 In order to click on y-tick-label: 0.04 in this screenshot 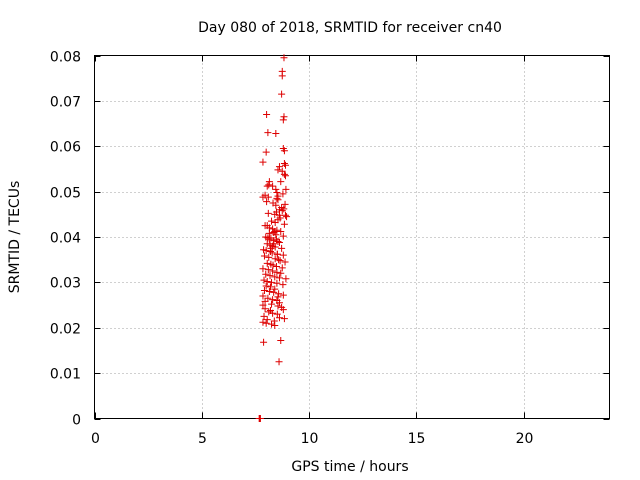, I will do `click(65, 239)`.